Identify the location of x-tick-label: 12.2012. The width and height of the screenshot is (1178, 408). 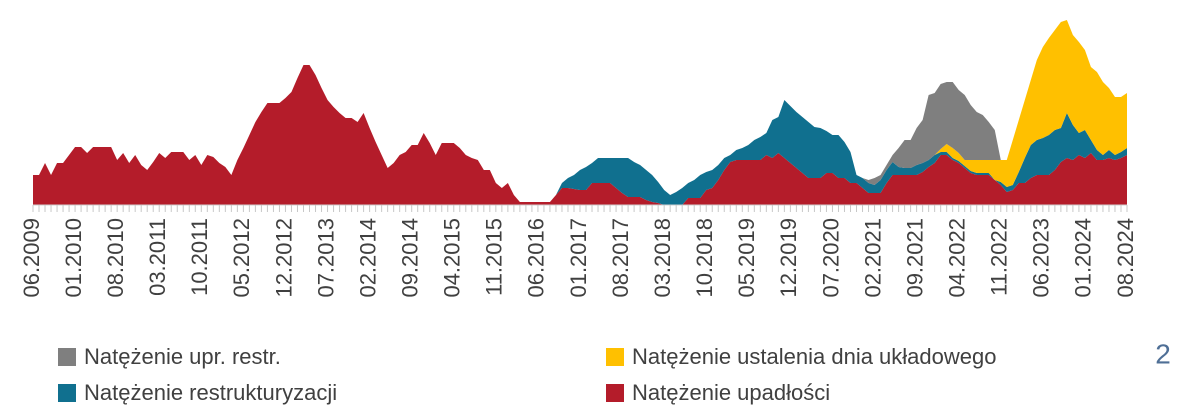
(283, 258).